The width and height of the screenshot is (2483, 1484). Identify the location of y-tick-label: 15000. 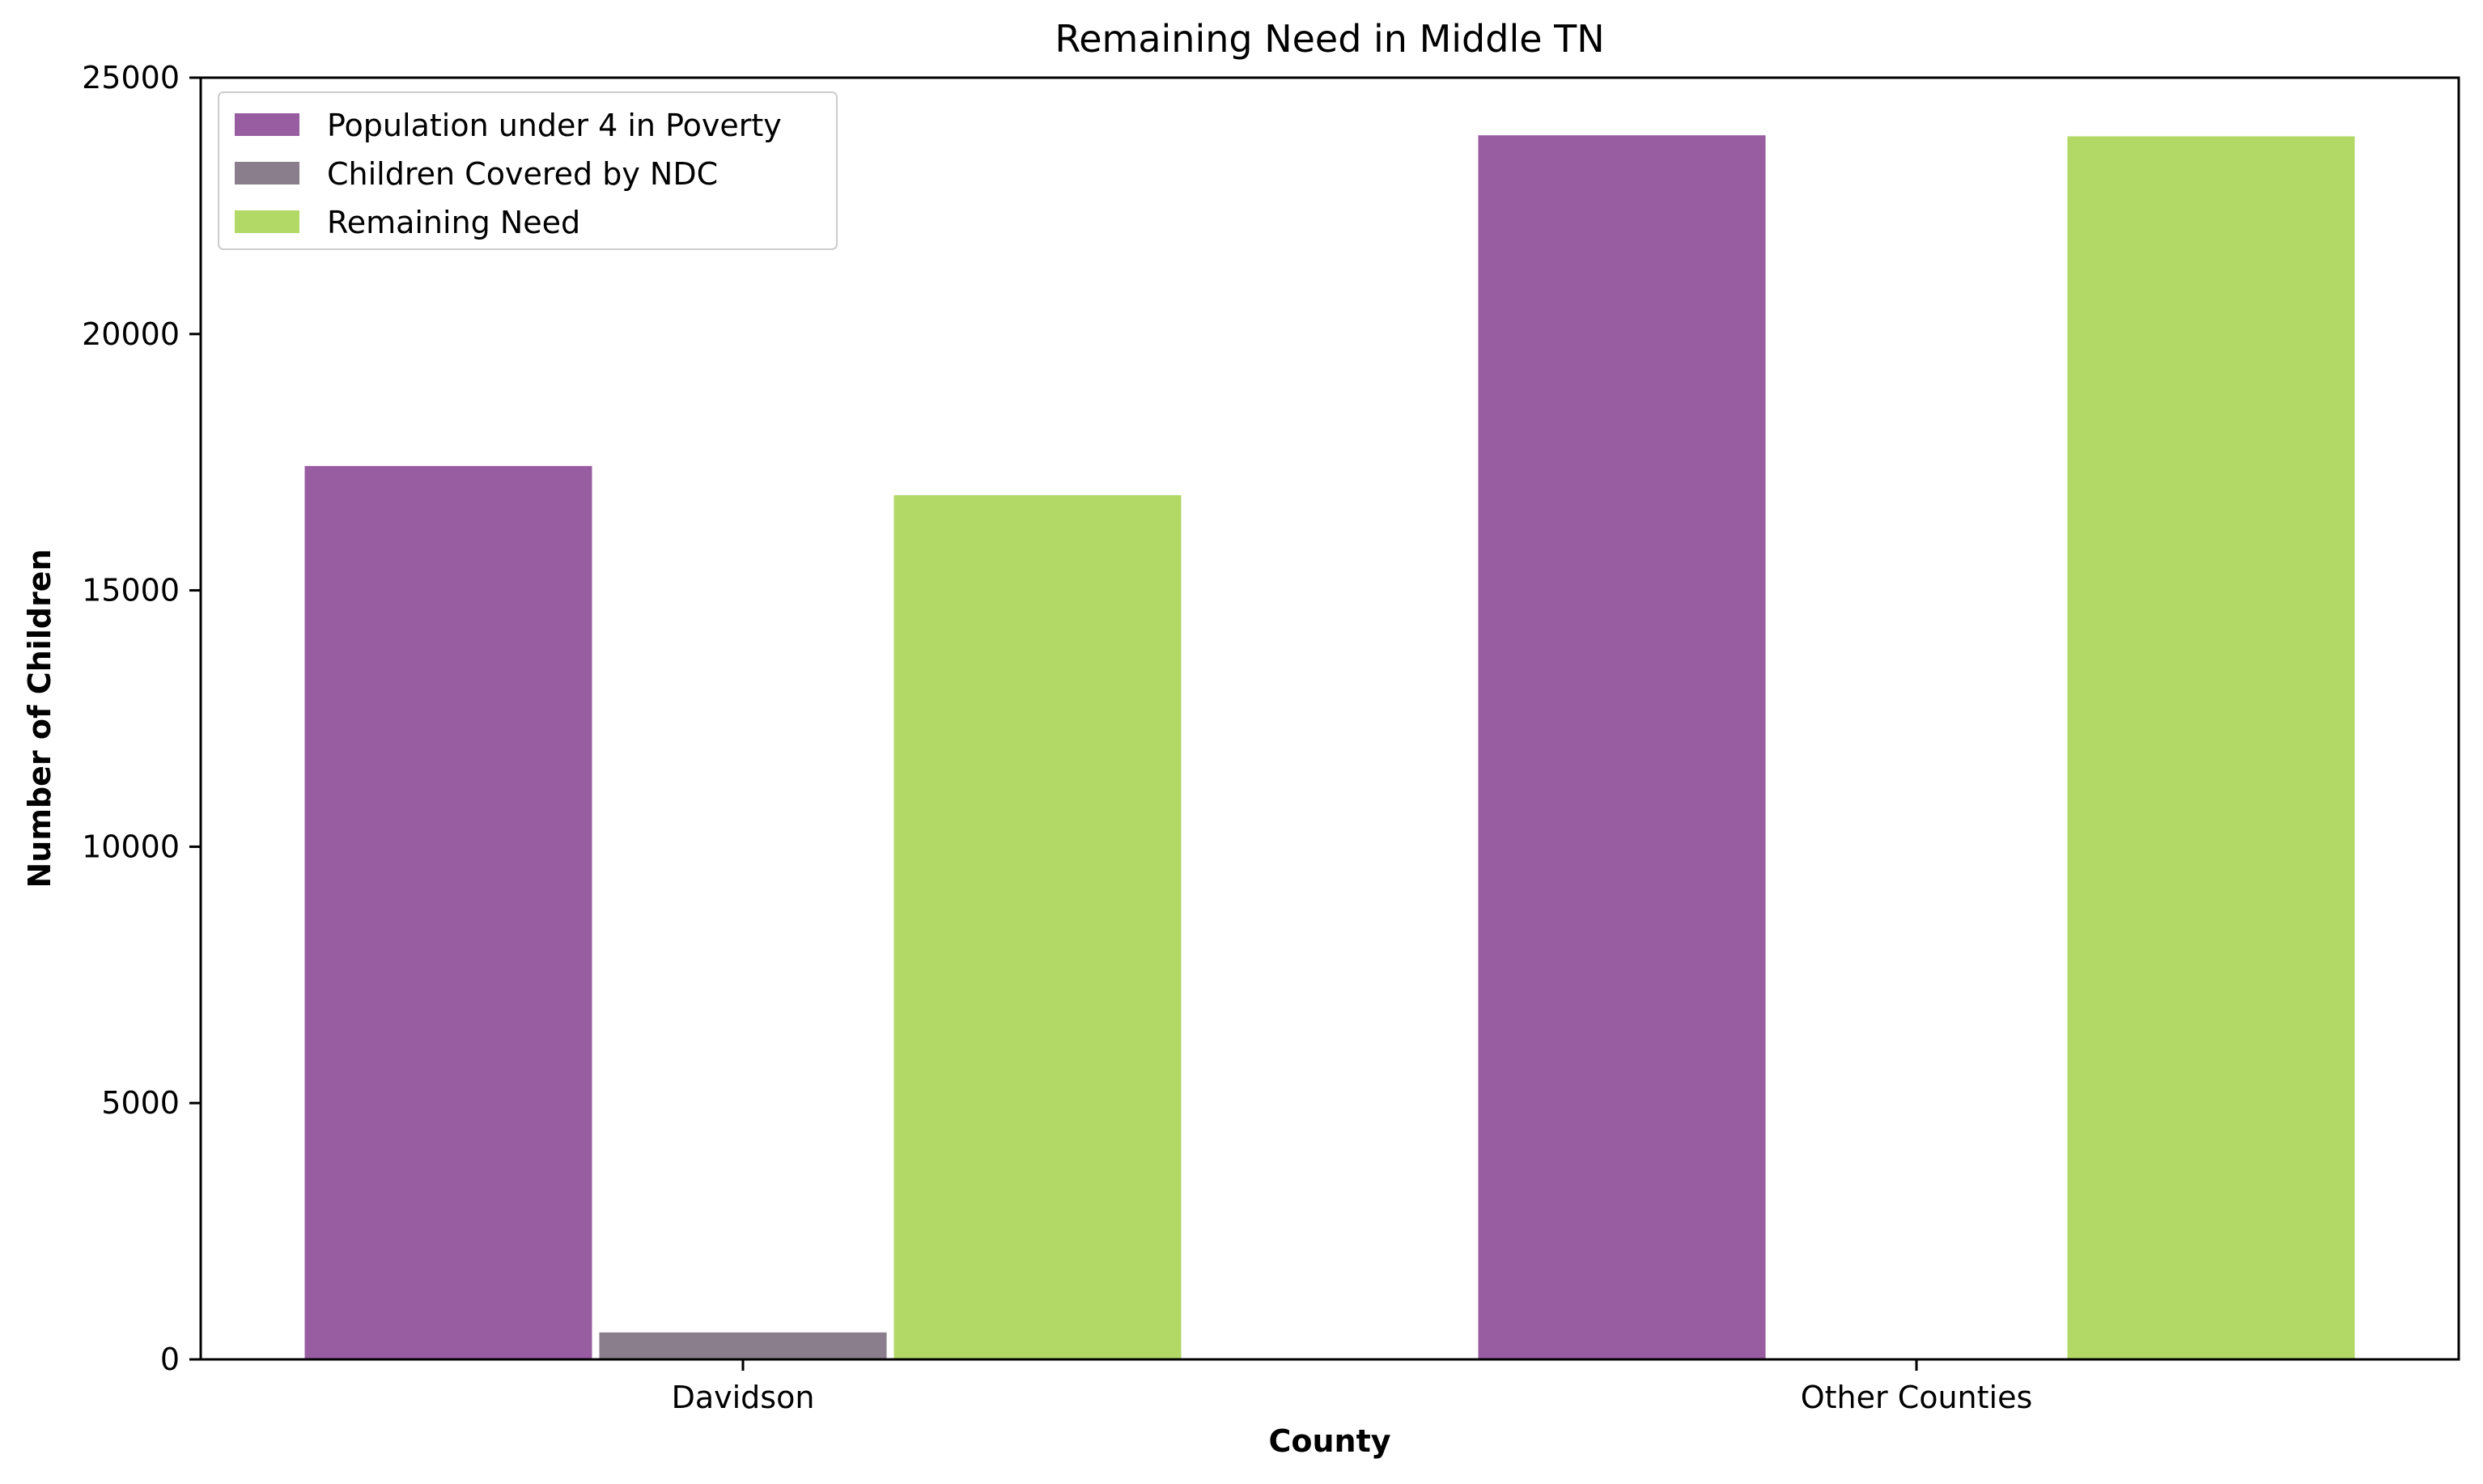
(131, 590).